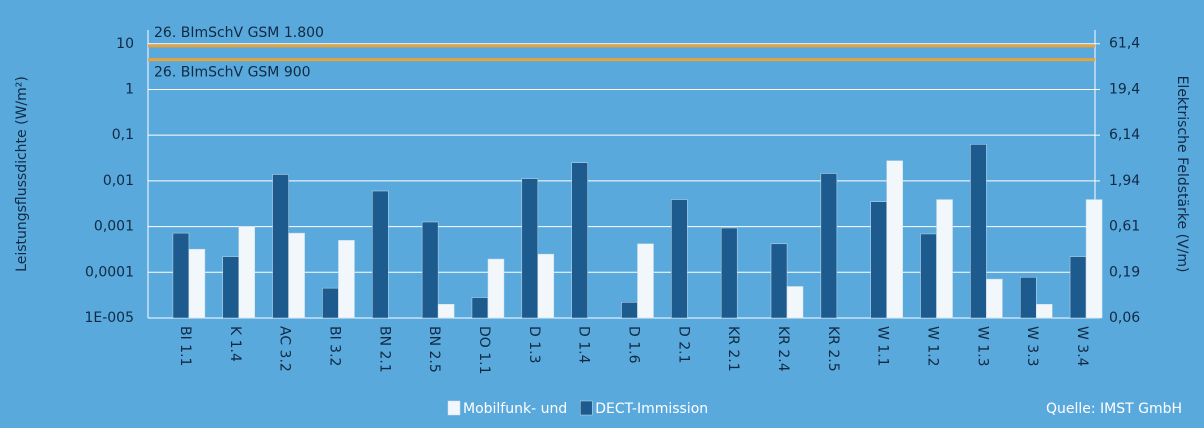 This screenshot has width=1204, height=428. What do you see at coordinates (883, 346) in the screenshot?
I see `x-tick-label: W 1.1` at bounding box center [883, 346].